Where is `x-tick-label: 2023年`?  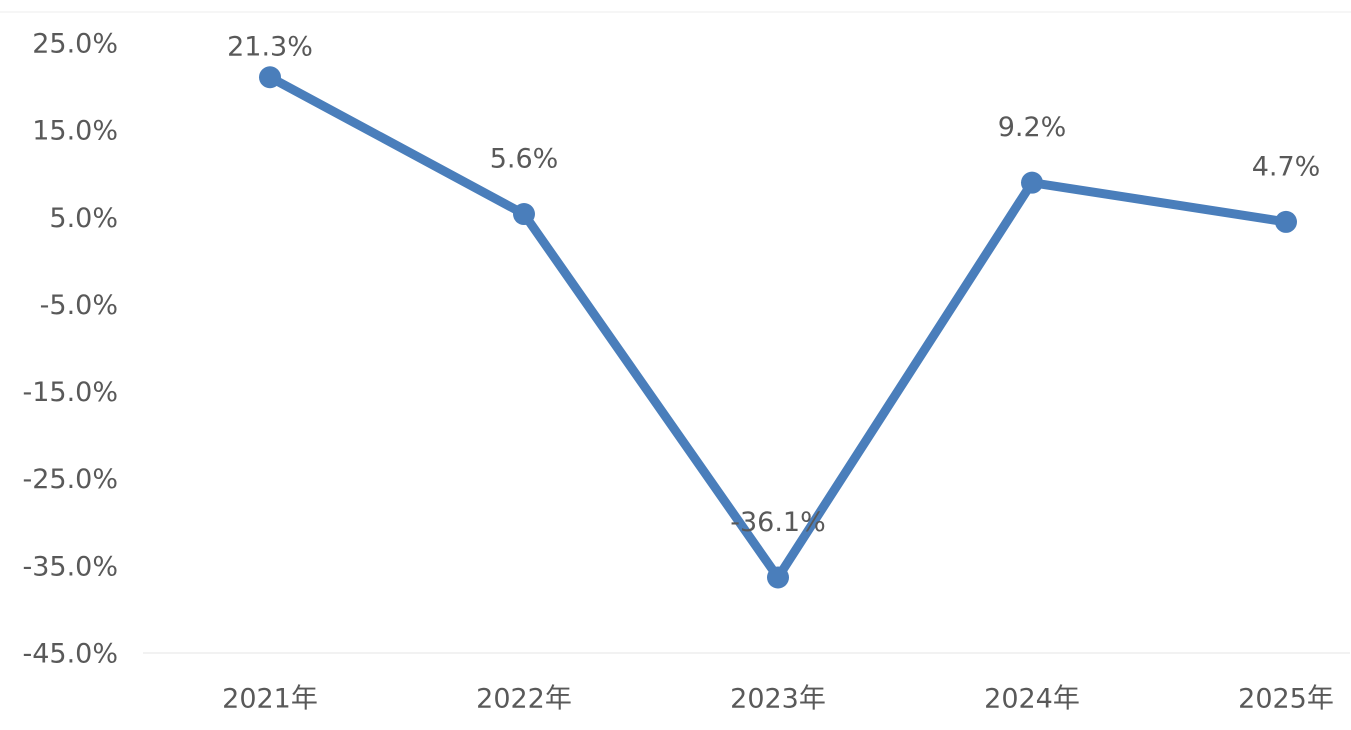 x-tick-label: 2023年 is located at coordinates (778, 699).